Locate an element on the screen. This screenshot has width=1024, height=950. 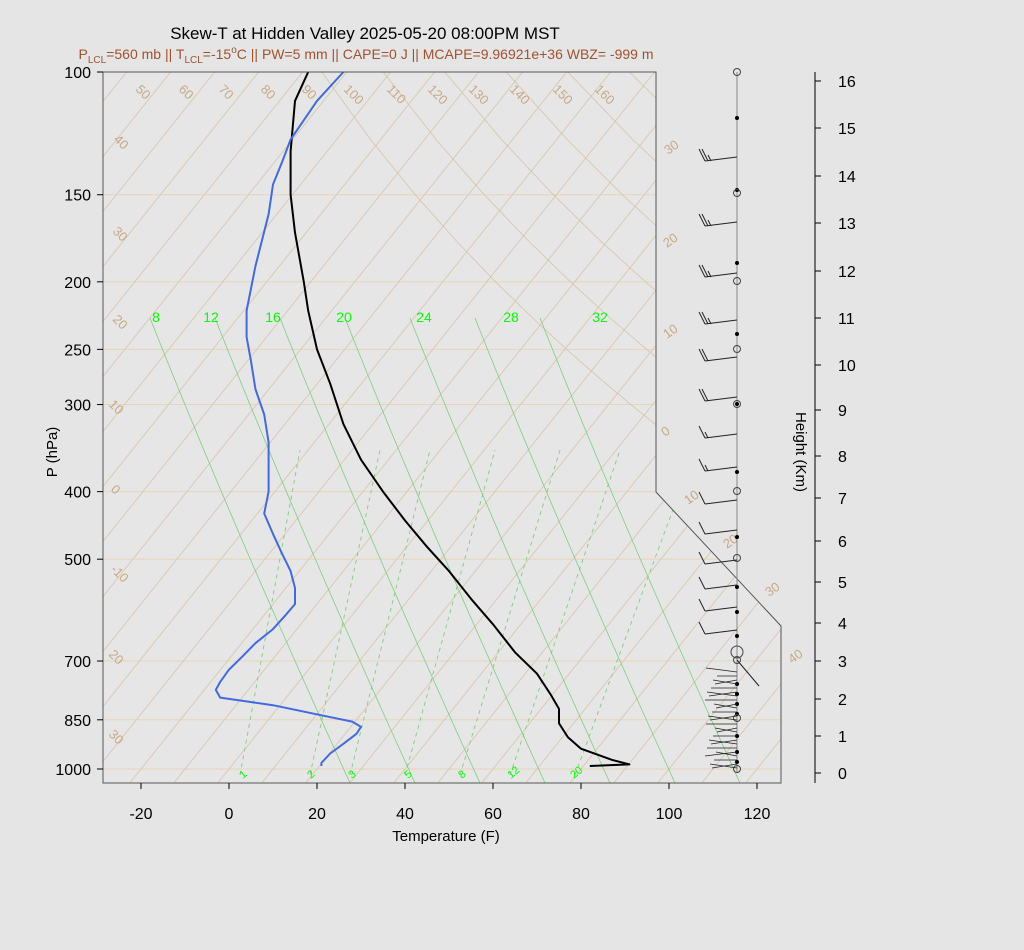
height-tick-label: 5 is located at coordinates (842, 583).